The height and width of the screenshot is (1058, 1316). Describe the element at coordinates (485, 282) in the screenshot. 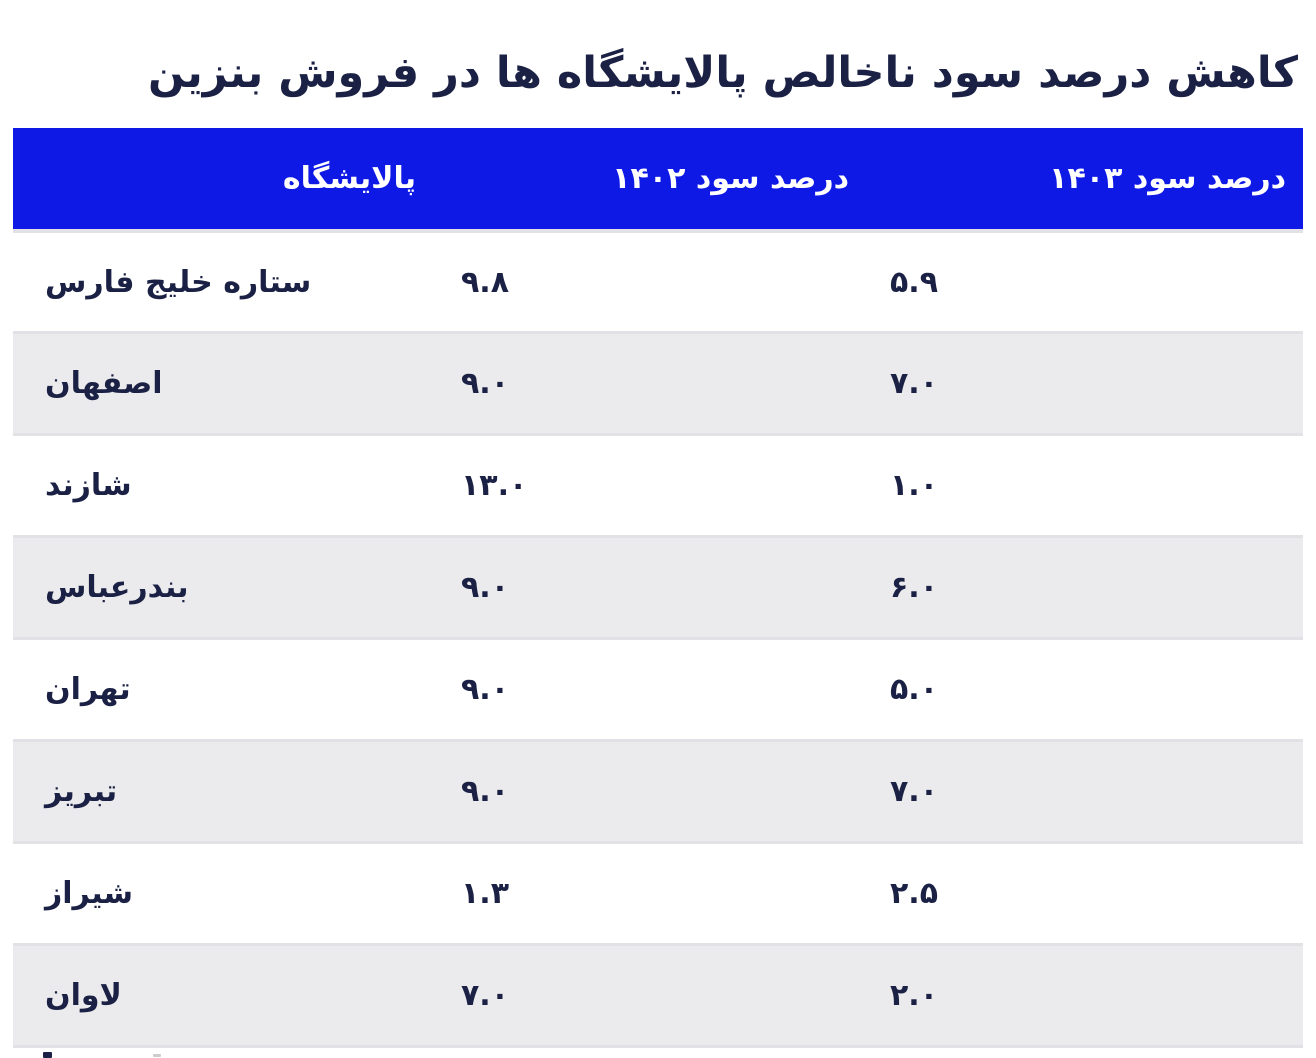

I see `profit-1402-value: ۹.۸` at that location.